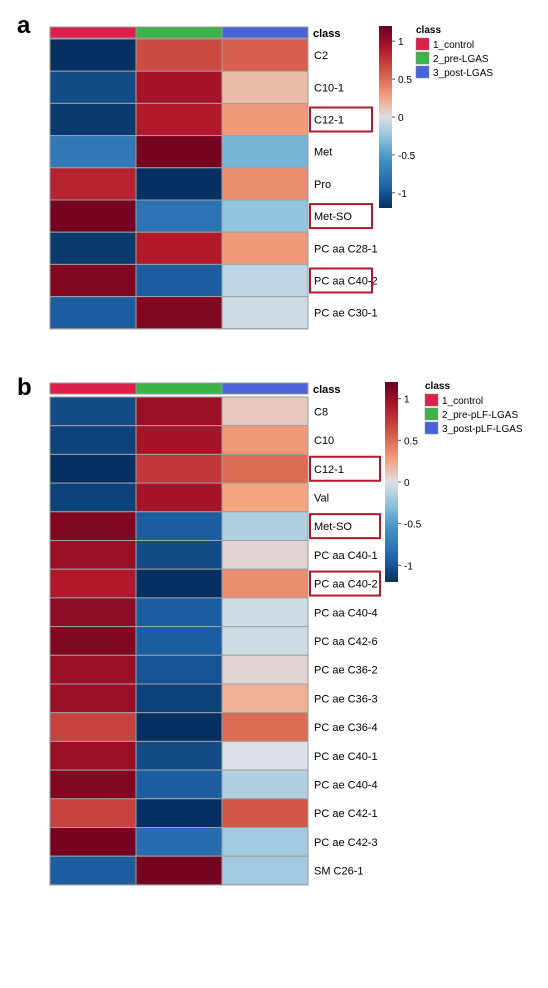  Describe the element at coordinates (179, 184) in the screenshot. I see `heatmap-border` at that location.